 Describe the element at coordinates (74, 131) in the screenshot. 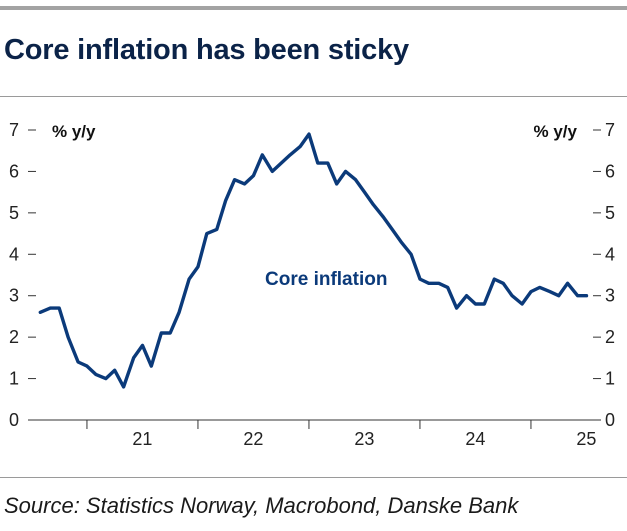

I see `left-axis-unit: % y/y` at that location.